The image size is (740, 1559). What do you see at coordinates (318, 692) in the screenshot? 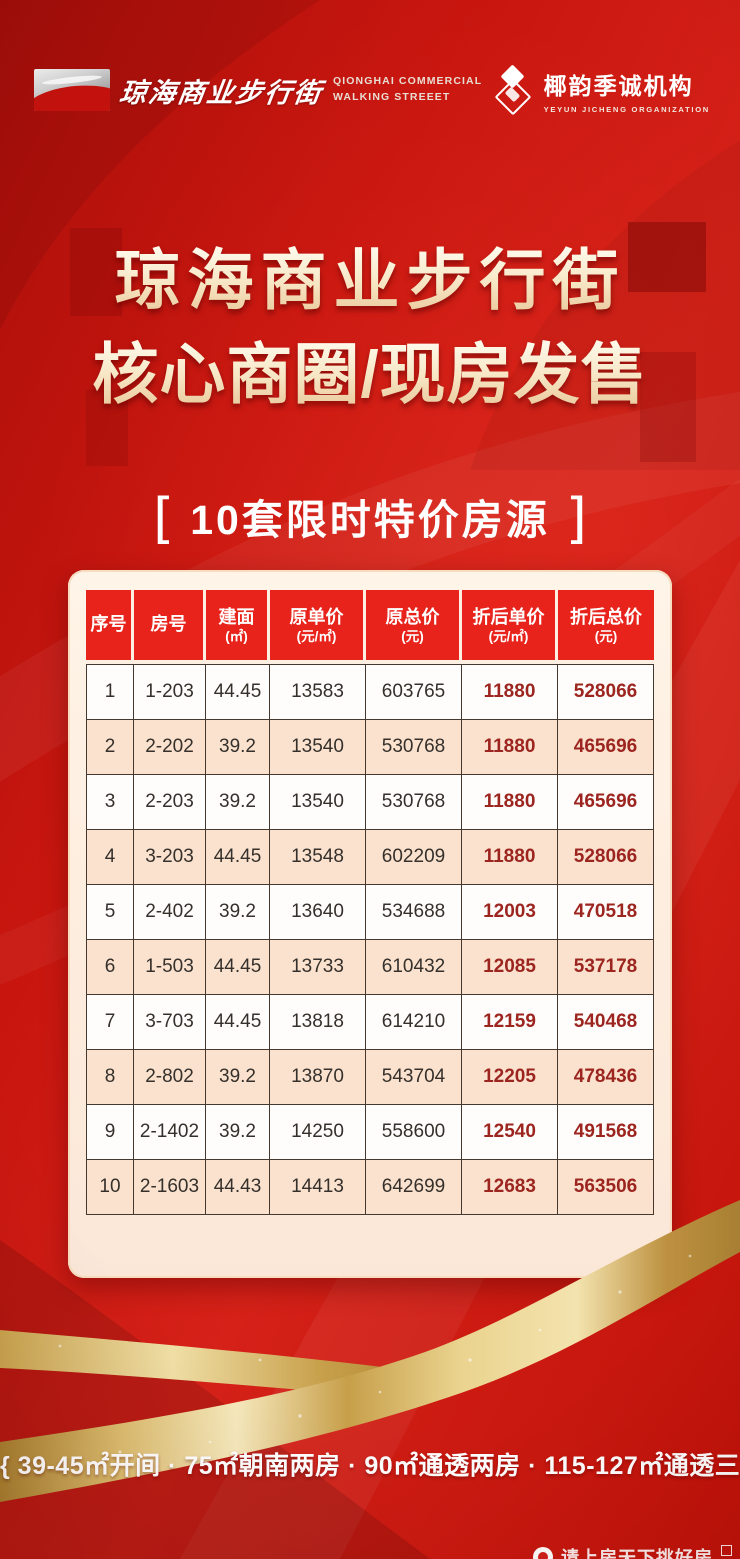
I see `table-cell: 13583` at bounding box center [318, 692].